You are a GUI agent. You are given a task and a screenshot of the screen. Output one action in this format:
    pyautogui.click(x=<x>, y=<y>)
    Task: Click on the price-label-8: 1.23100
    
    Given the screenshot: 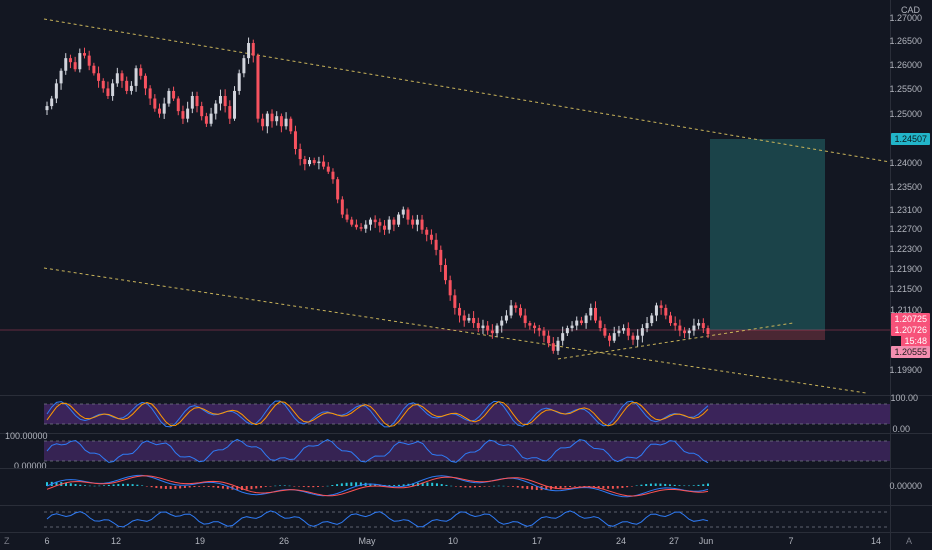 What is the action you would take?
    pyautogui.click(x=905, y=210)
    